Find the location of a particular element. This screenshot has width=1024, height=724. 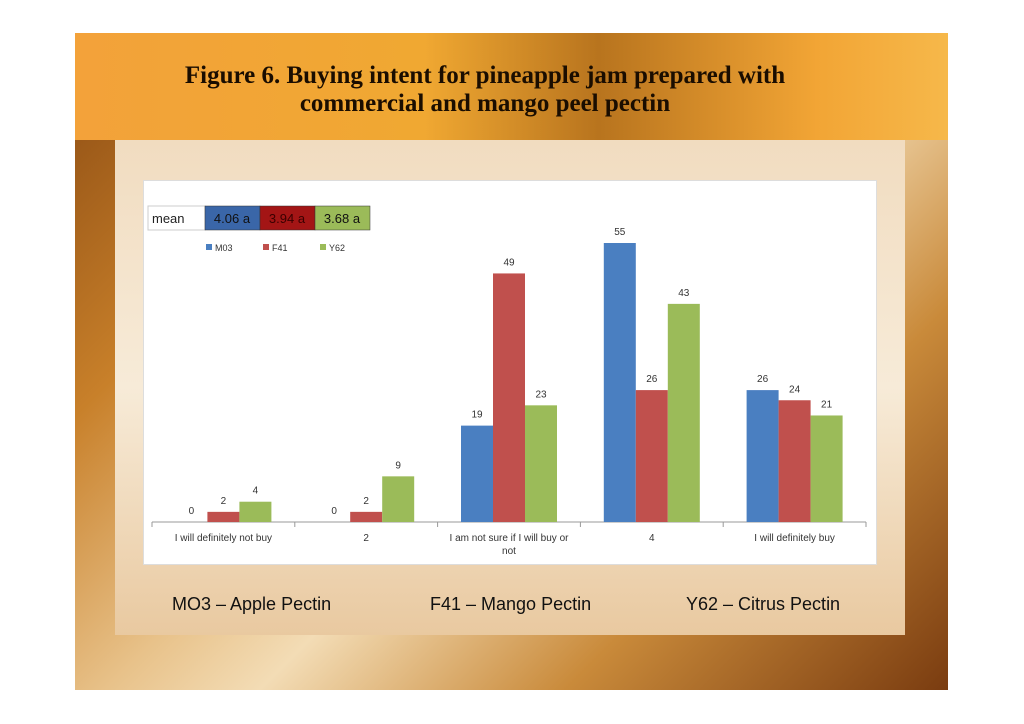

mean-value: 3.94 a is located at coordinates (287, 218).